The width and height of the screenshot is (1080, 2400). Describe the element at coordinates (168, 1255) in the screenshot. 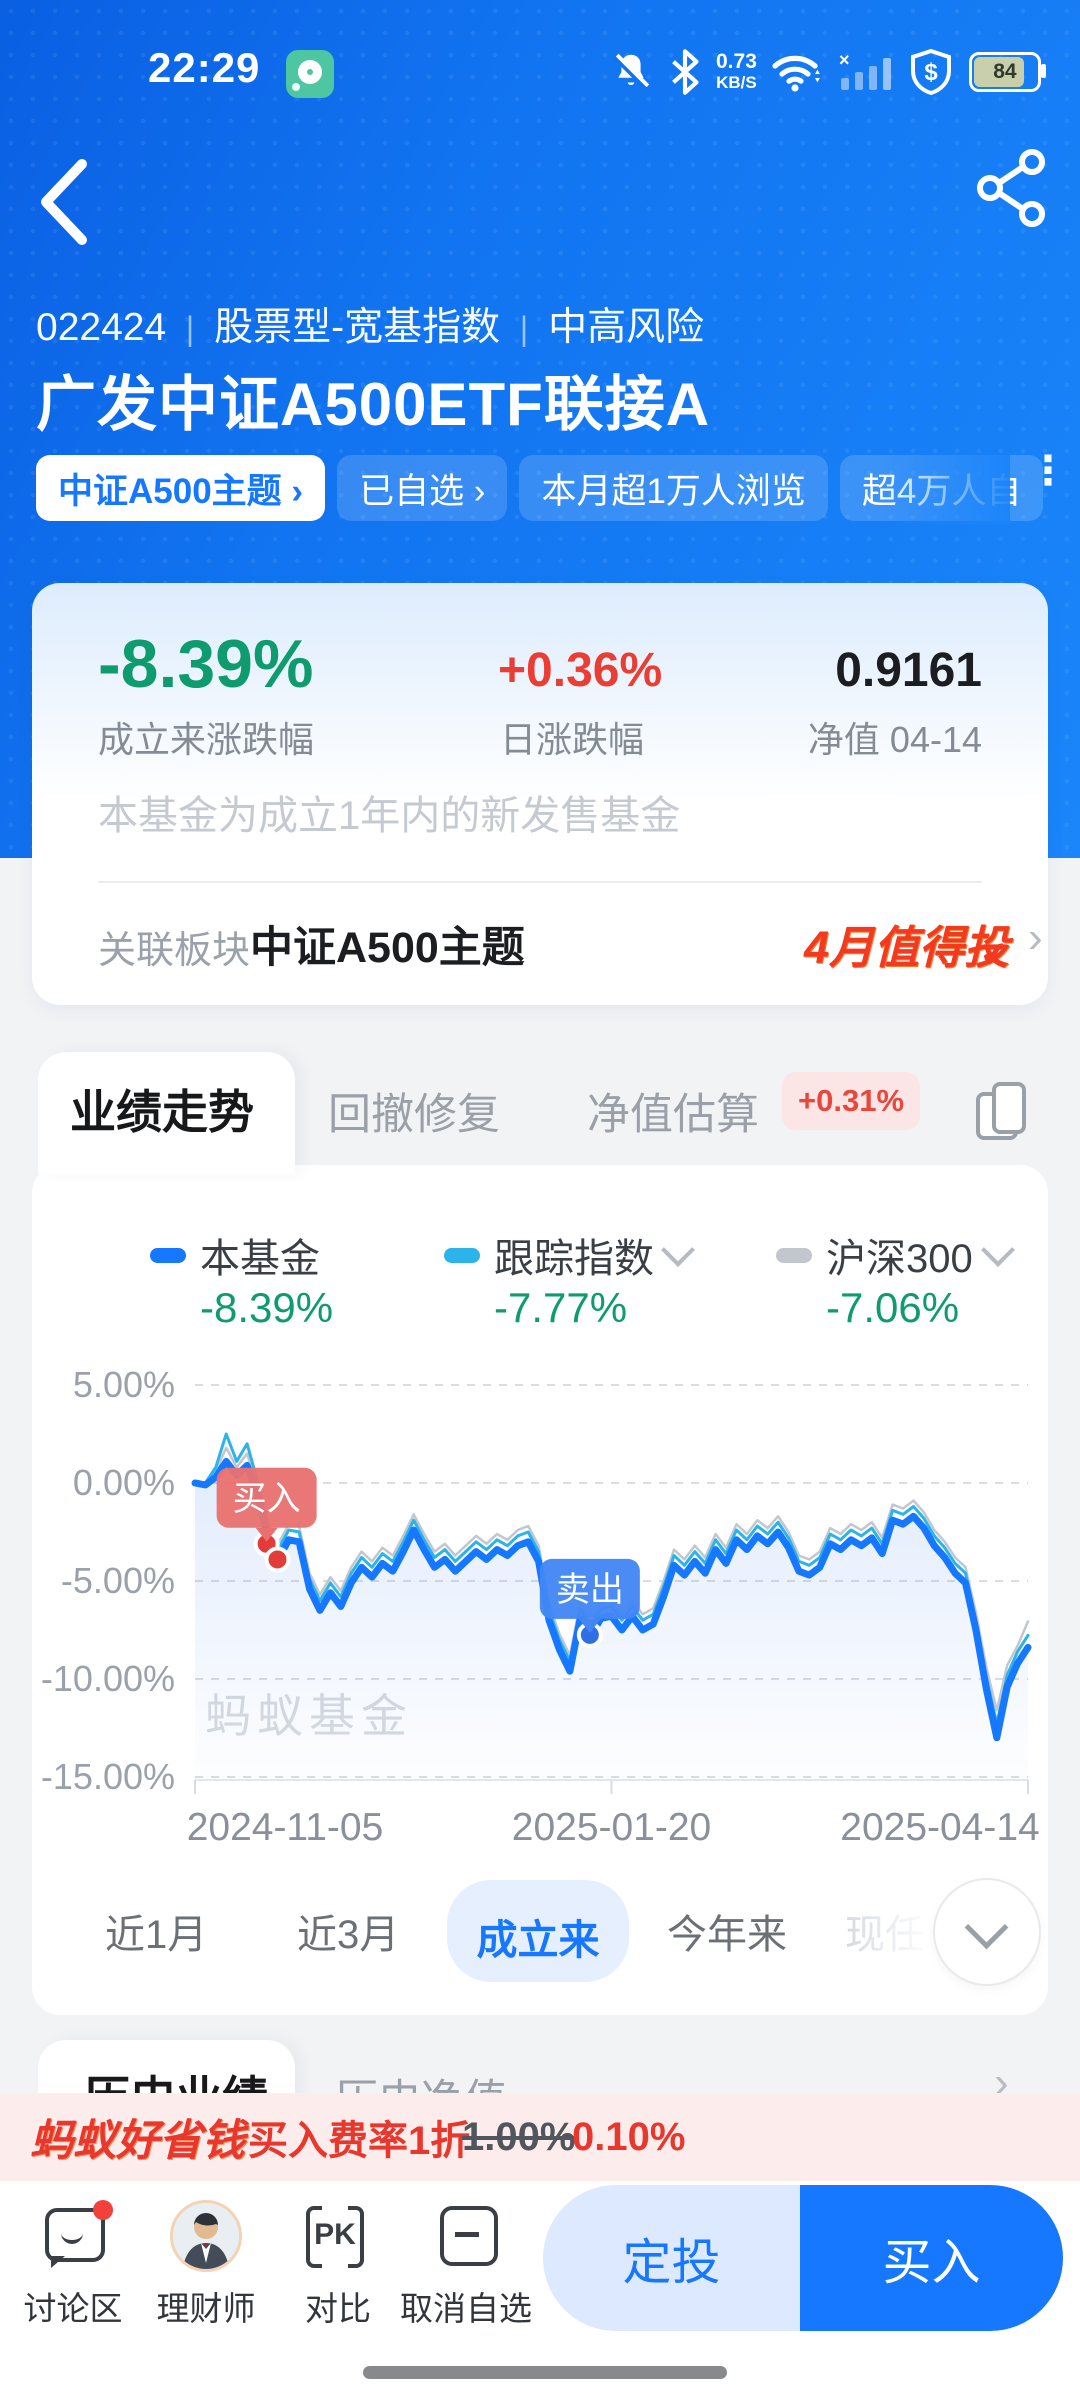

I see `legend-fund-marker` at that location.